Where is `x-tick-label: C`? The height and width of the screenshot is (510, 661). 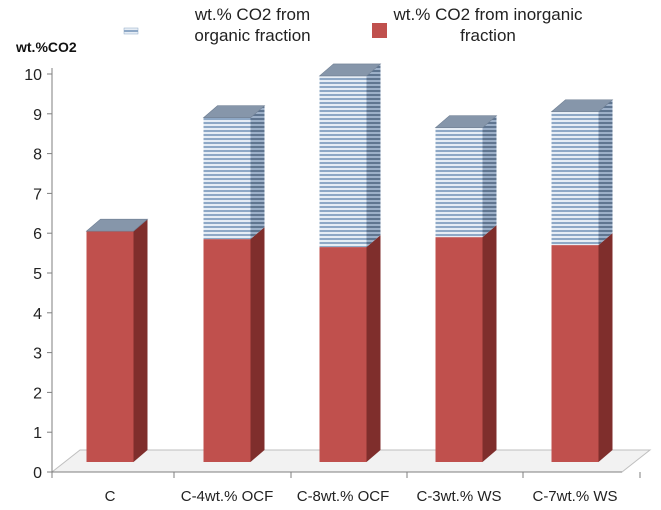 x-tick-label: C is located at coordinates (110, 496).